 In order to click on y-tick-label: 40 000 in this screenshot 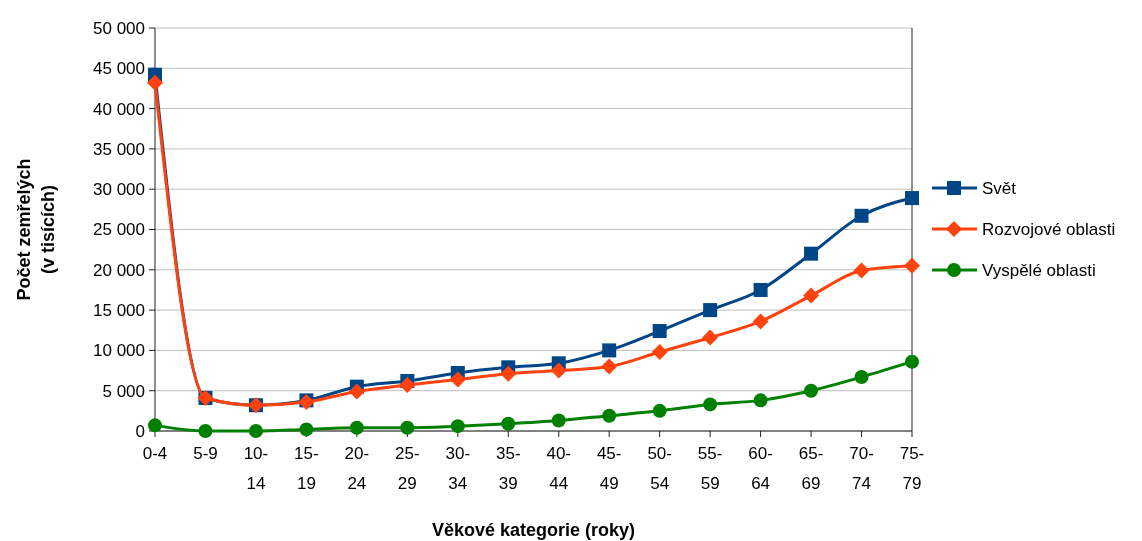, I will do `click(119, 109)`.